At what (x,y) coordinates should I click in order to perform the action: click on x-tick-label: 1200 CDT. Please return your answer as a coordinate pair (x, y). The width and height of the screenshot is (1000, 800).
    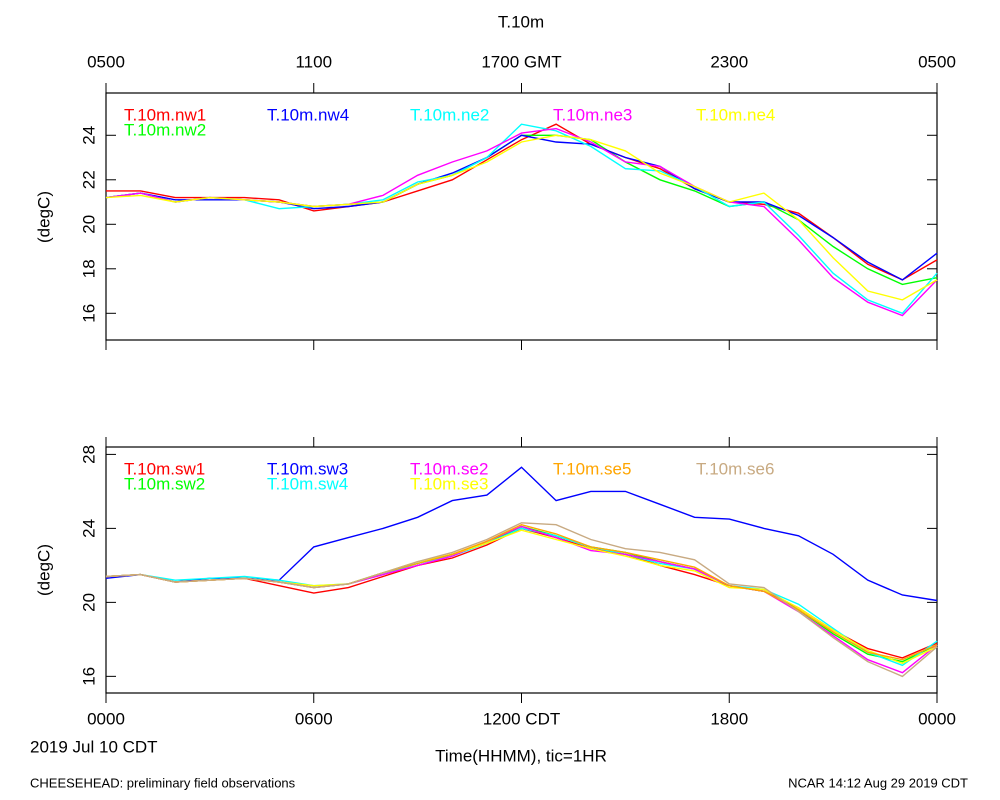
    Looking at the image, I should click on (521, 718).